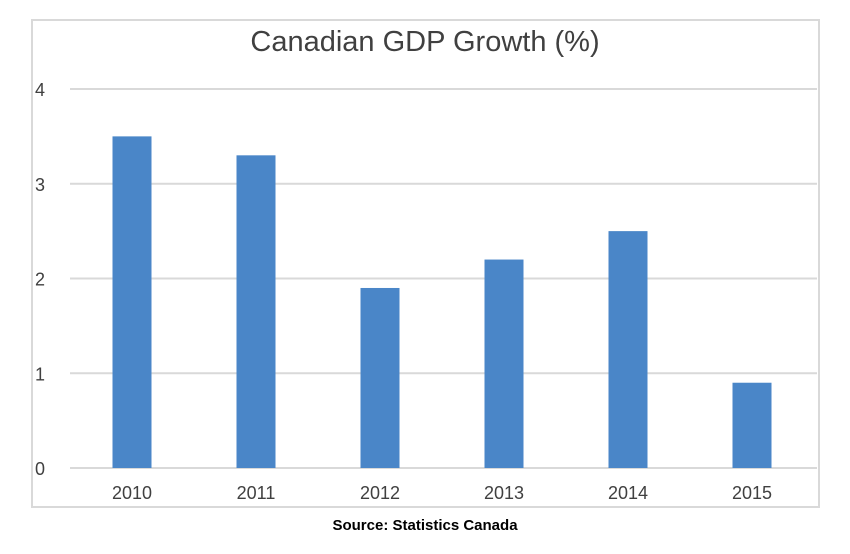 This screenshot has height=554, width=850. I want to click on x-tick-label: 2011, so click(256, 493).